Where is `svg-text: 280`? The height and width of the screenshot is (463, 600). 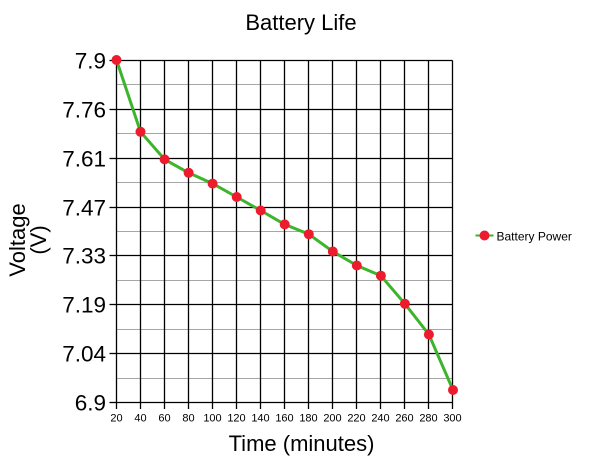
svg-text: 280 is located at coordinates (428, 419).